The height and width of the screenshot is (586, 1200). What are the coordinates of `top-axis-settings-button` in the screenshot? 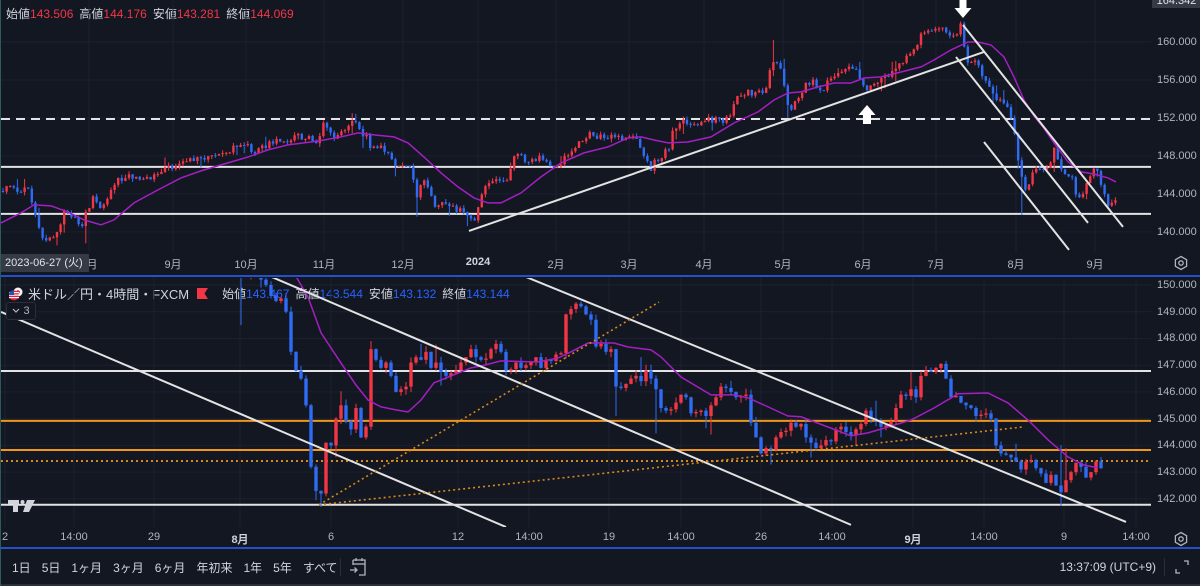 It's located at (1181, 263).